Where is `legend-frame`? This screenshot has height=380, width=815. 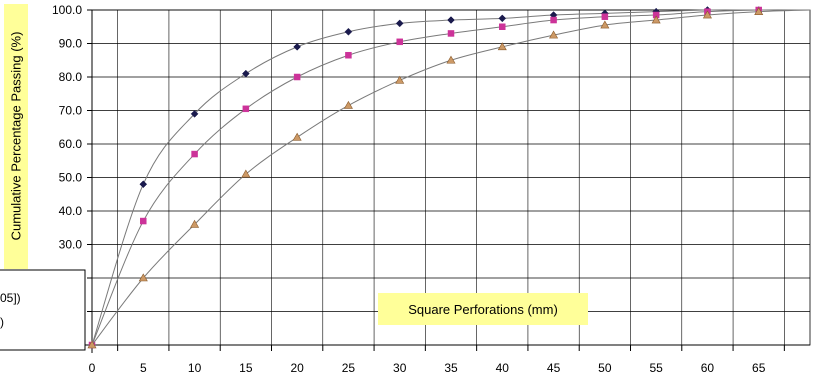 legend-frame is located at coordinates (43, 310).